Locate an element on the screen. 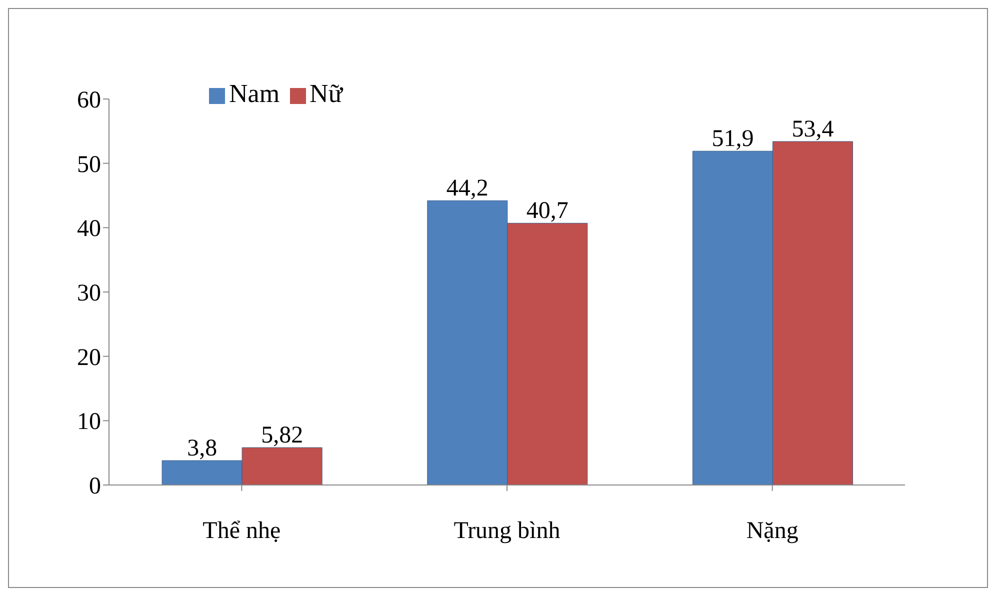  y-tick-label: 20 is located at coordinates (89, 357).